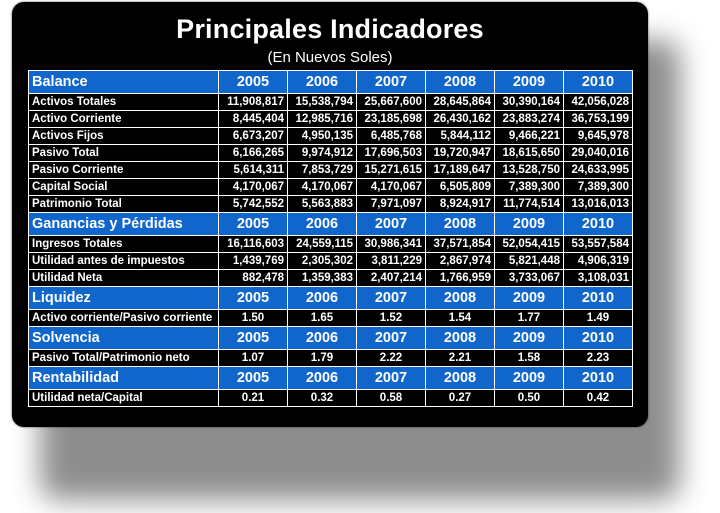 Image resolution: width=720 pixels, height=513 pixels. What do you see at coordinates (529, 136) in the screenshot?
I see `value-cell: 9,466,221` at bounding box center [529, 136].